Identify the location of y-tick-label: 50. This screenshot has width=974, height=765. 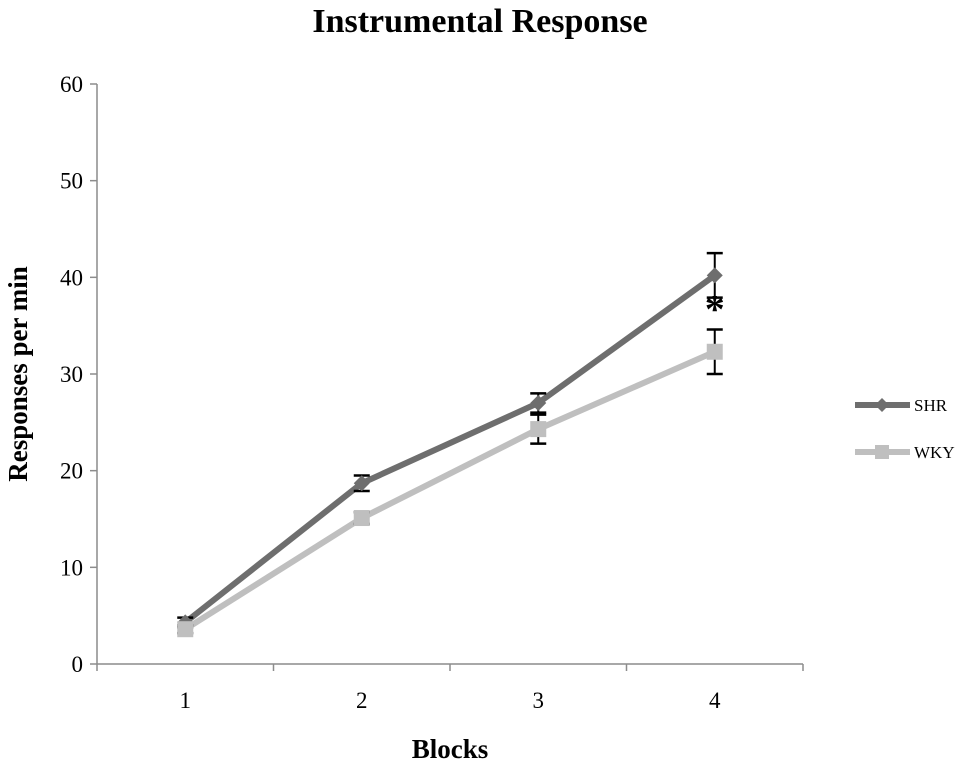
(71, 181).